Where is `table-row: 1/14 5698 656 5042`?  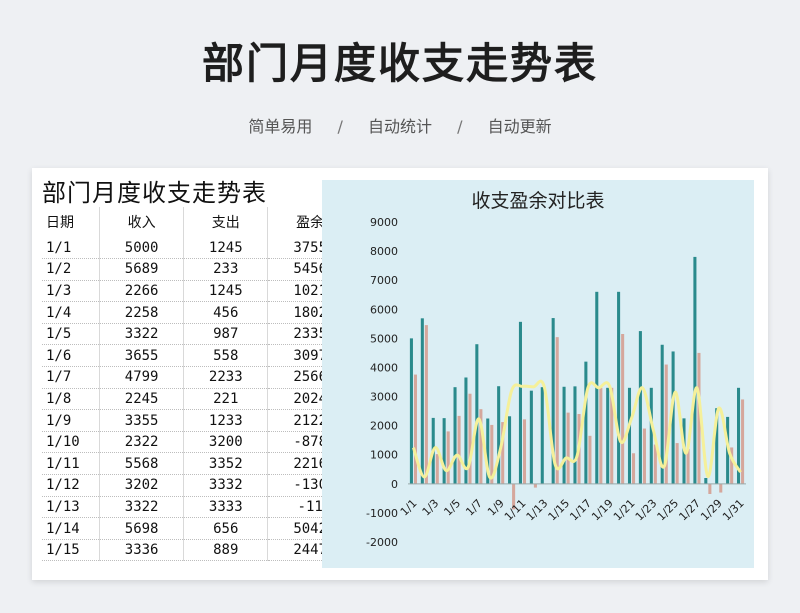 table-row: 1/14 5698 656 5042 is located at coordinates (197, 528).